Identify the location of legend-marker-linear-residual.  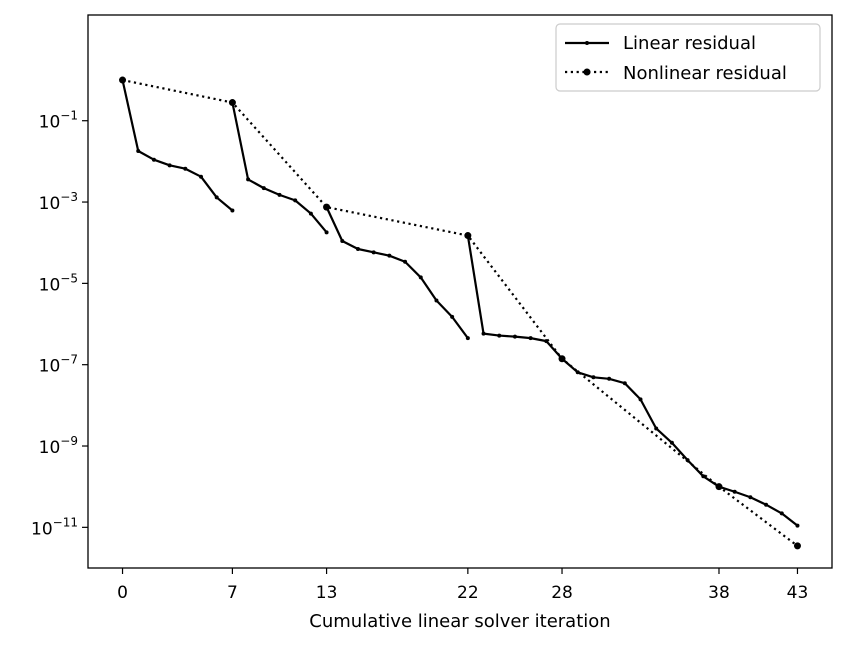
(587, 43).